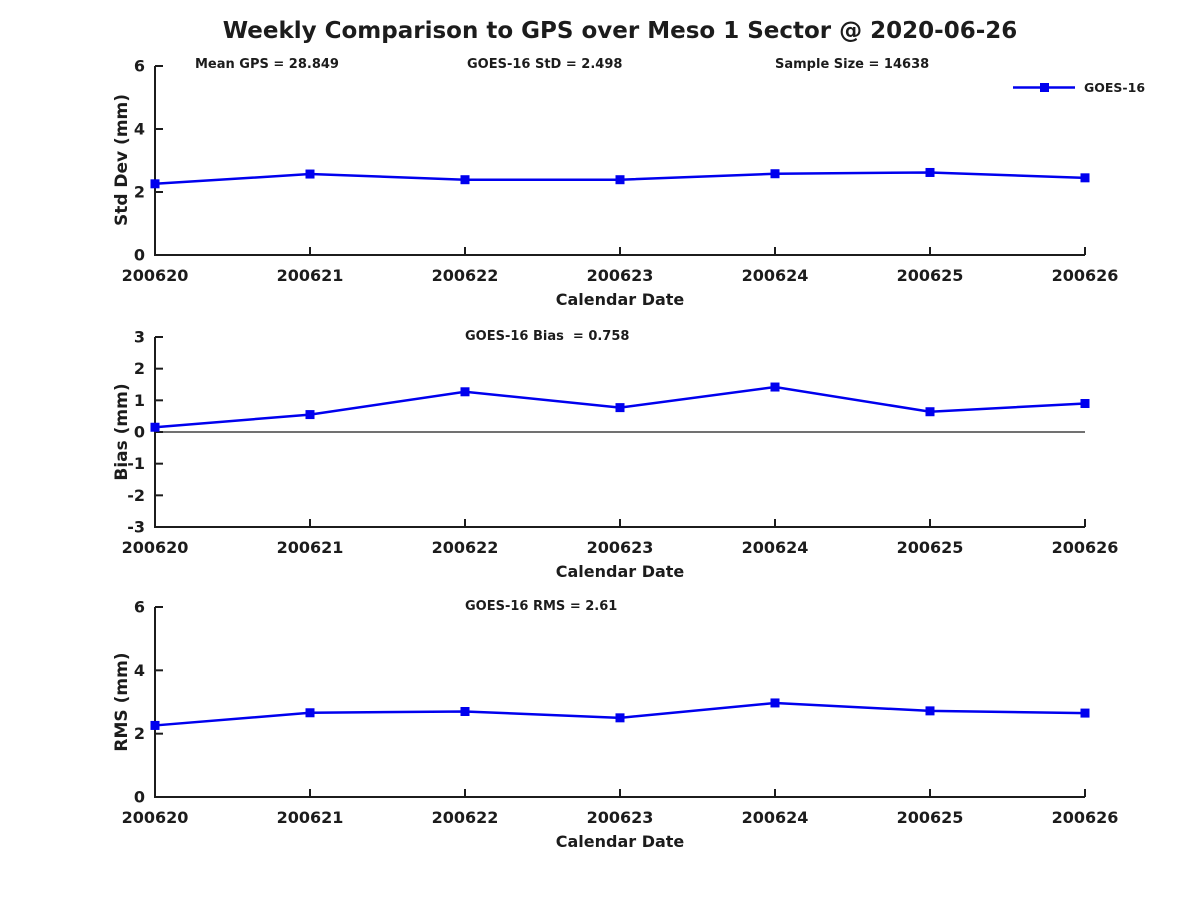  Describe the element at coordinates (1115, 87) in the screenshot. I see `legend-label: GOES-16` at that location.